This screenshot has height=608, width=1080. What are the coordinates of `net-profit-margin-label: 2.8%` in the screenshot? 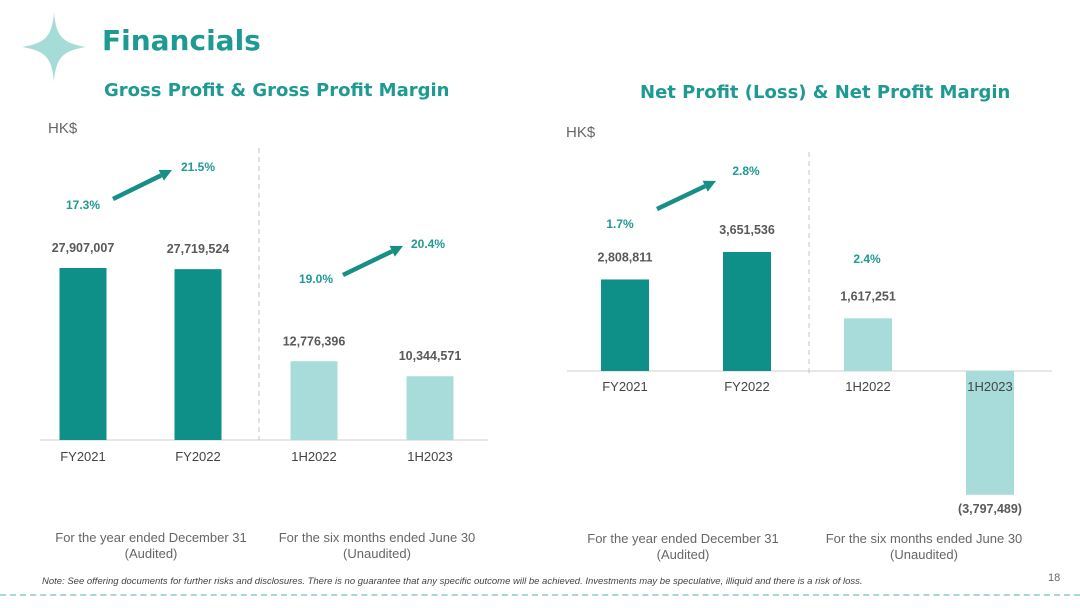 It's located at (746, 171).